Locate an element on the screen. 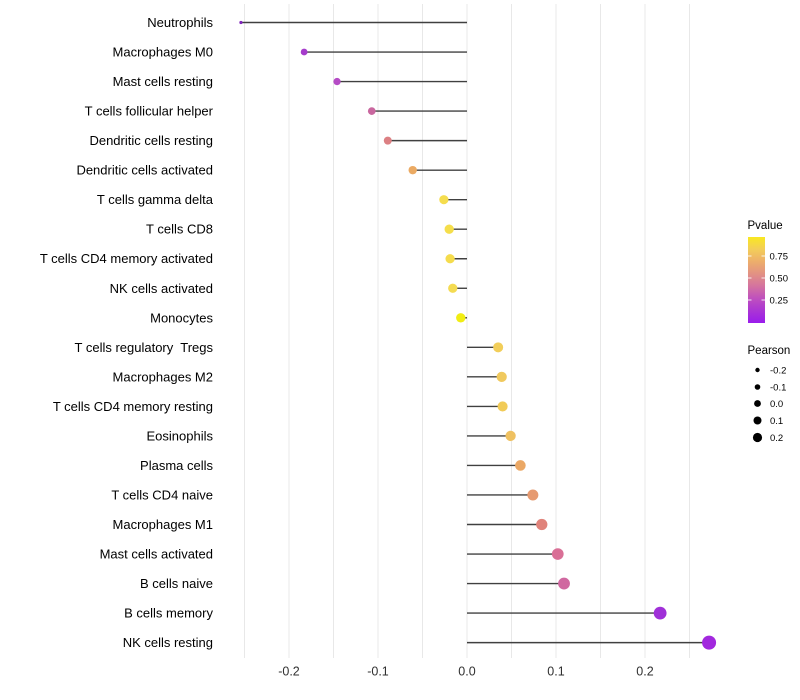 This screenshot has width=800, height=700. pearson-legend-title: Pearson is located at coordinates (769, 351).